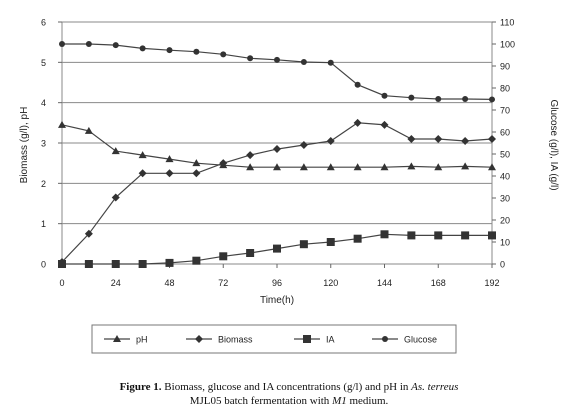 Image resolution: width=578 pixels, height=417 pixels. What do you see at coordinates (43, 63) in the screenshot?
I see `left-tick-label: 5` at bounding box center [43, 63].